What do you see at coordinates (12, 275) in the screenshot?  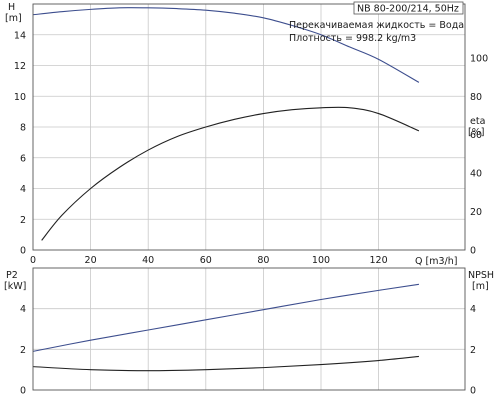 I see `bottom-left-axis-label: P2` at bounding box center [12, 275].